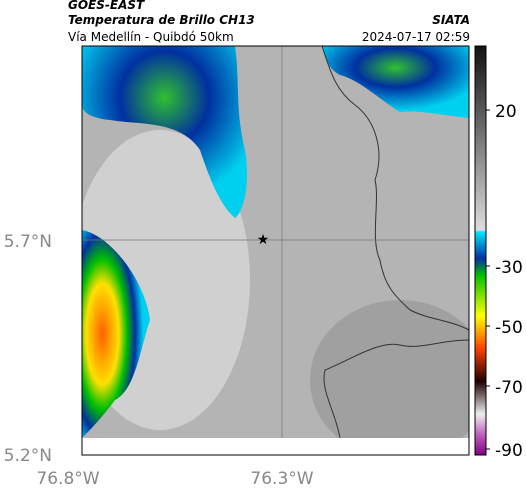  I want to click on lon-label: 76.8°W, so click(67, 479).